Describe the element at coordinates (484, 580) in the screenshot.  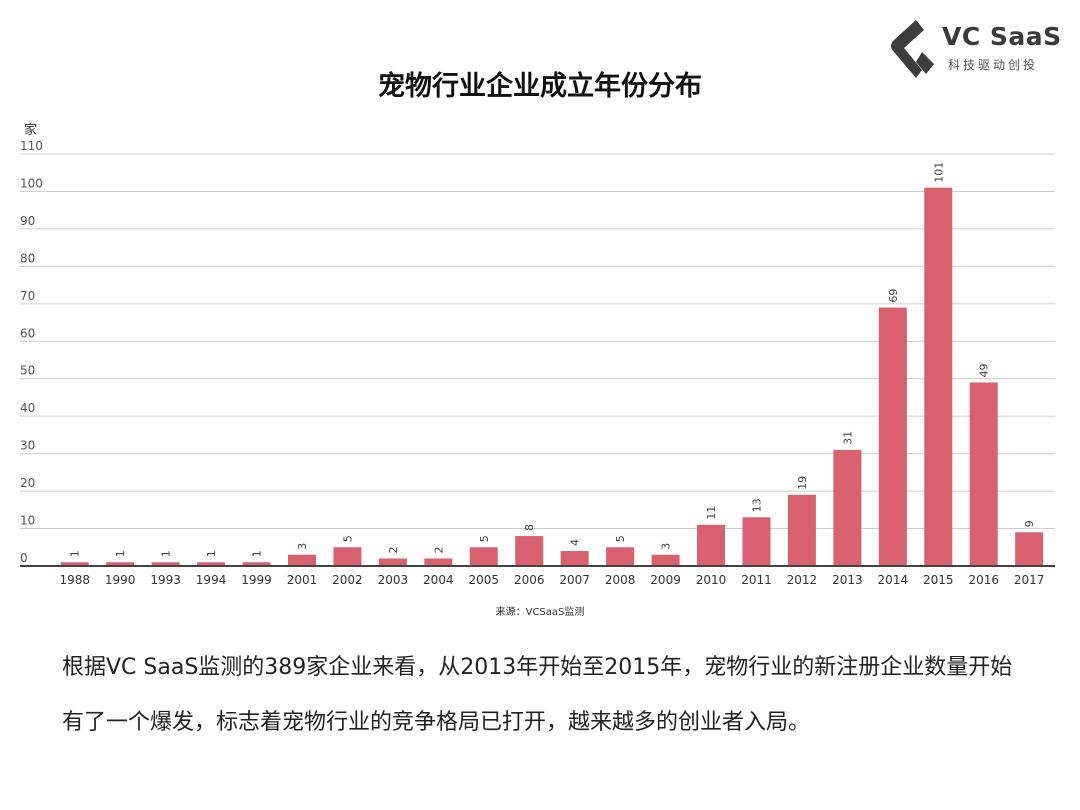
I see `x-tick-label: 2005` at that location.